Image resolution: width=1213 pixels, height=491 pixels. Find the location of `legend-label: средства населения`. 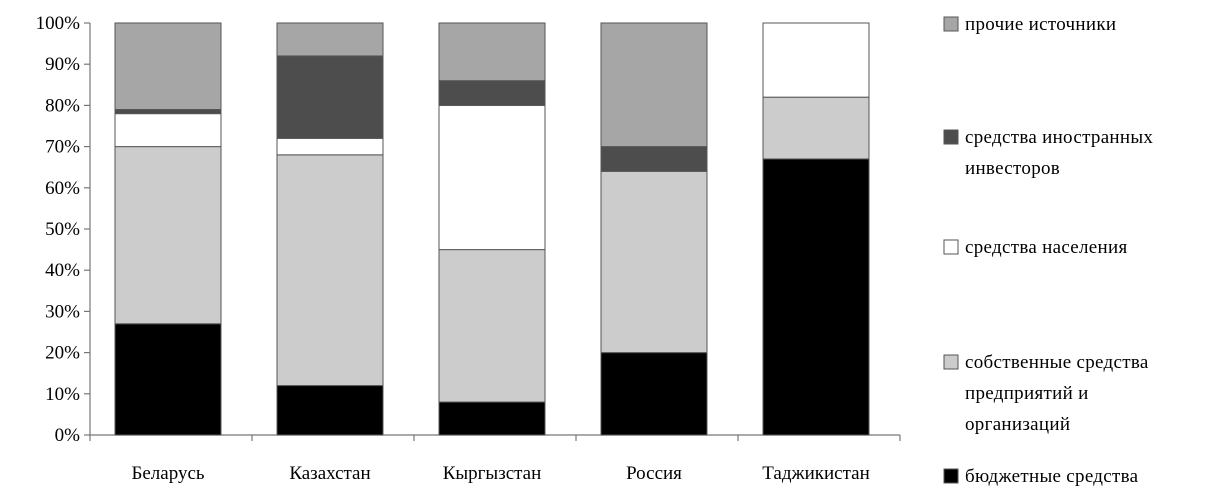

legend-label: средства населения is located at coordinates (1046, 247).